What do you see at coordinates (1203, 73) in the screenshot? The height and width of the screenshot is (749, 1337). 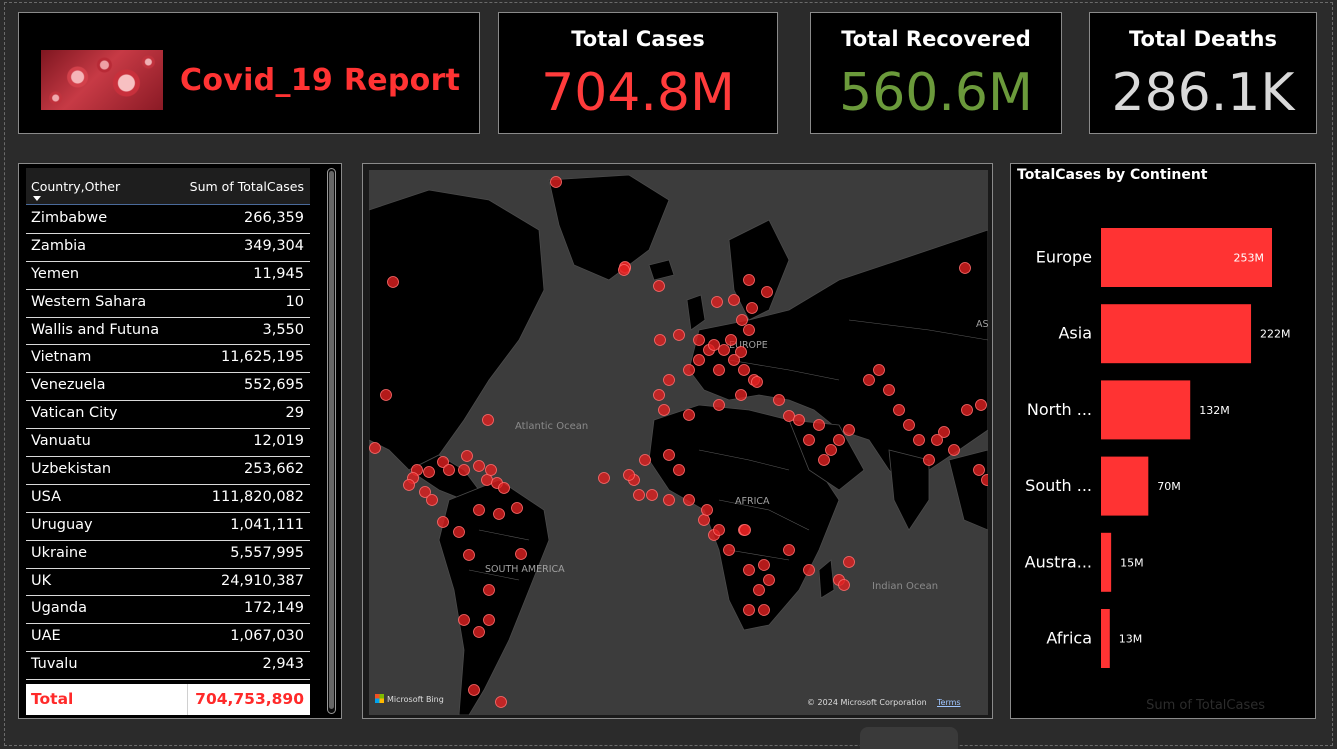 I see `kpi-total-deaths: Total Deaths 286.1K` at bounding box center [1203, 73].